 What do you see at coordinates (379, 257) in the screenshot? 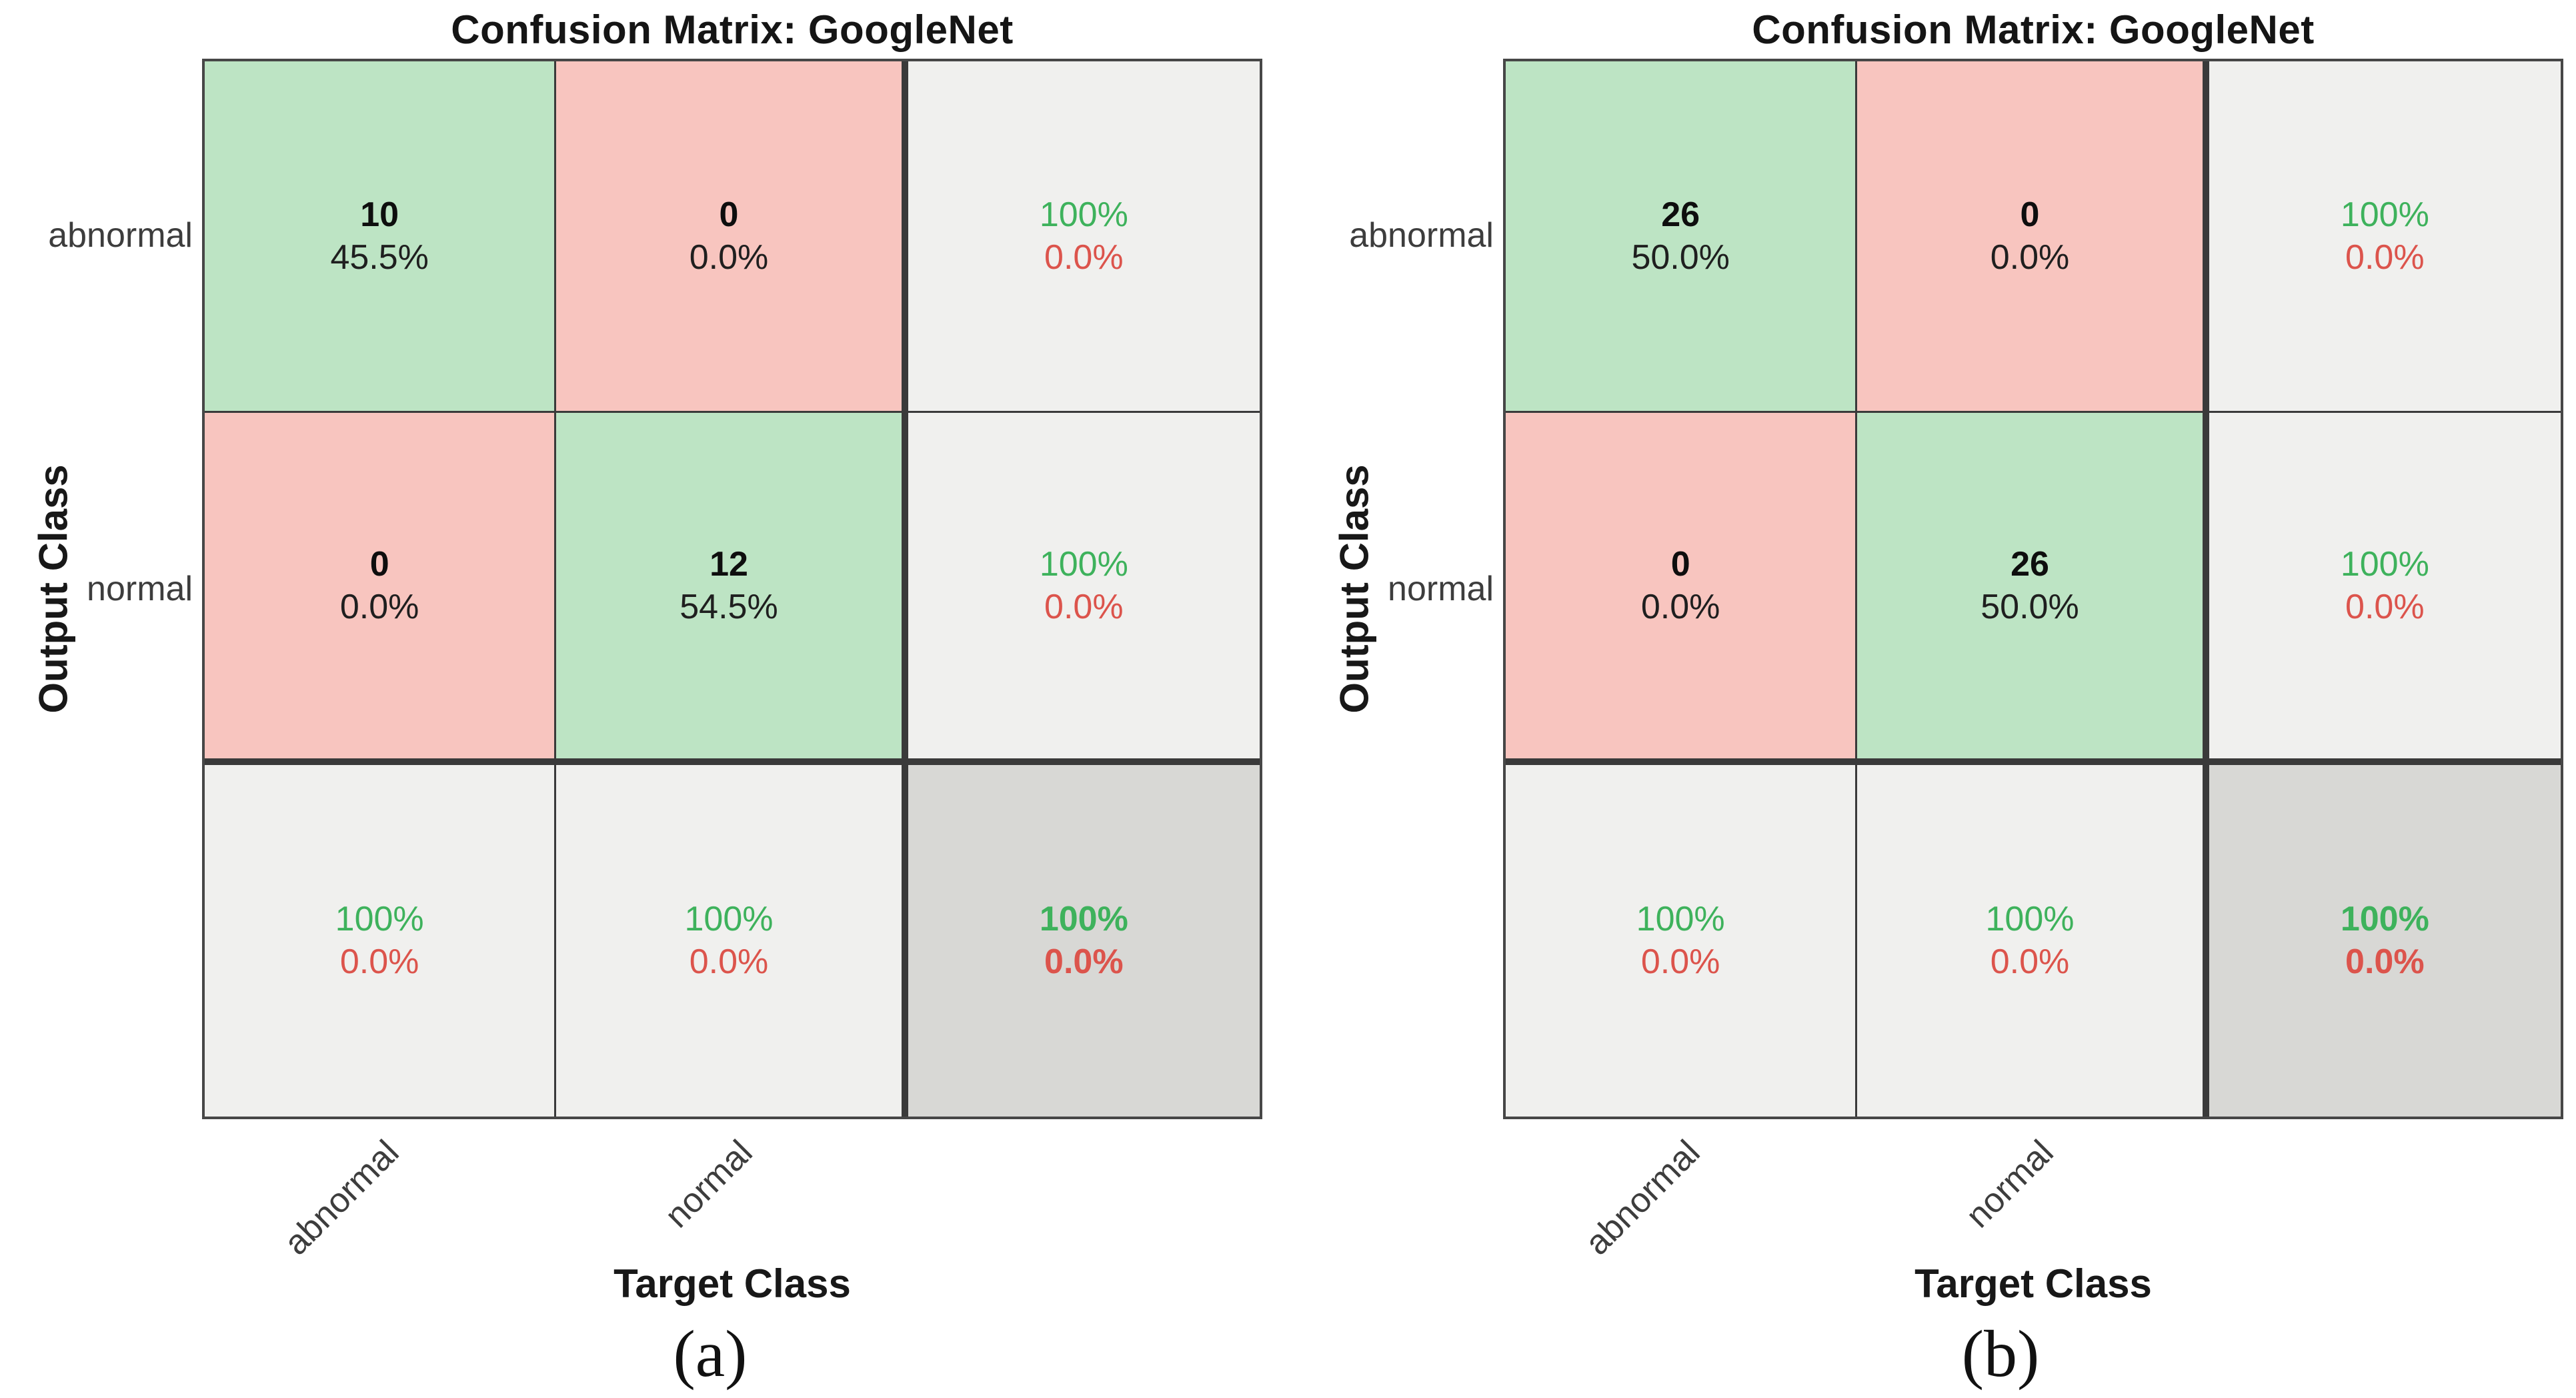
I see `cell-percent: 45.5%` at bounding box center [379, 257].